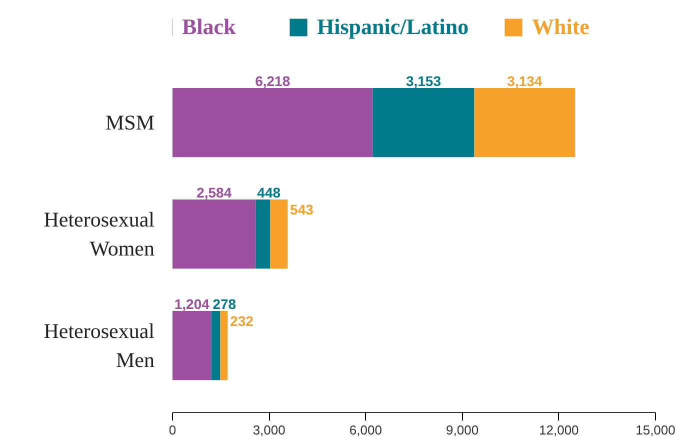 The height and width of the screenshot is (442, 691). What do you see at coordinates (561, 27) in the screenshot?
I see `legend-label: White` at bounding box center [561, 27].